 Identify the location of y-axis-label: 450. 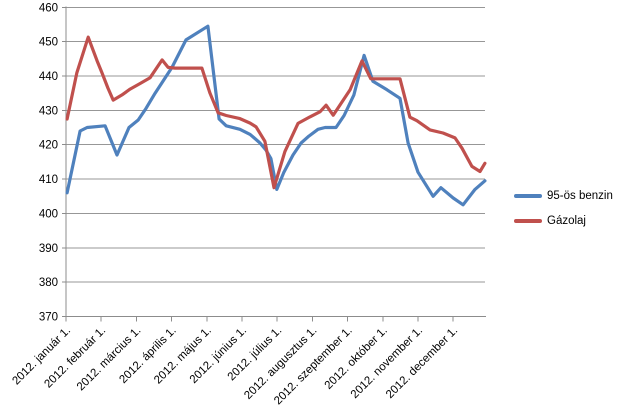
(48, 43).